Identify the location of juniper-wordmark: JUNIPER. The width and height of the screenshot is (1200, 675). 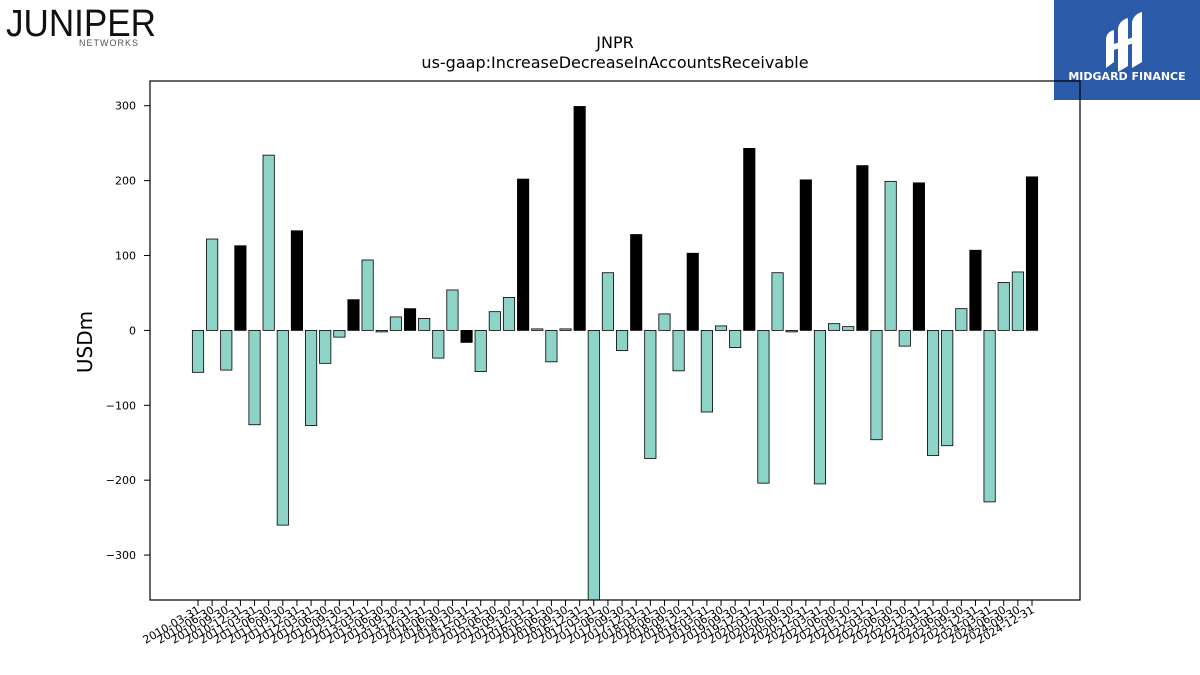
(81, 24).